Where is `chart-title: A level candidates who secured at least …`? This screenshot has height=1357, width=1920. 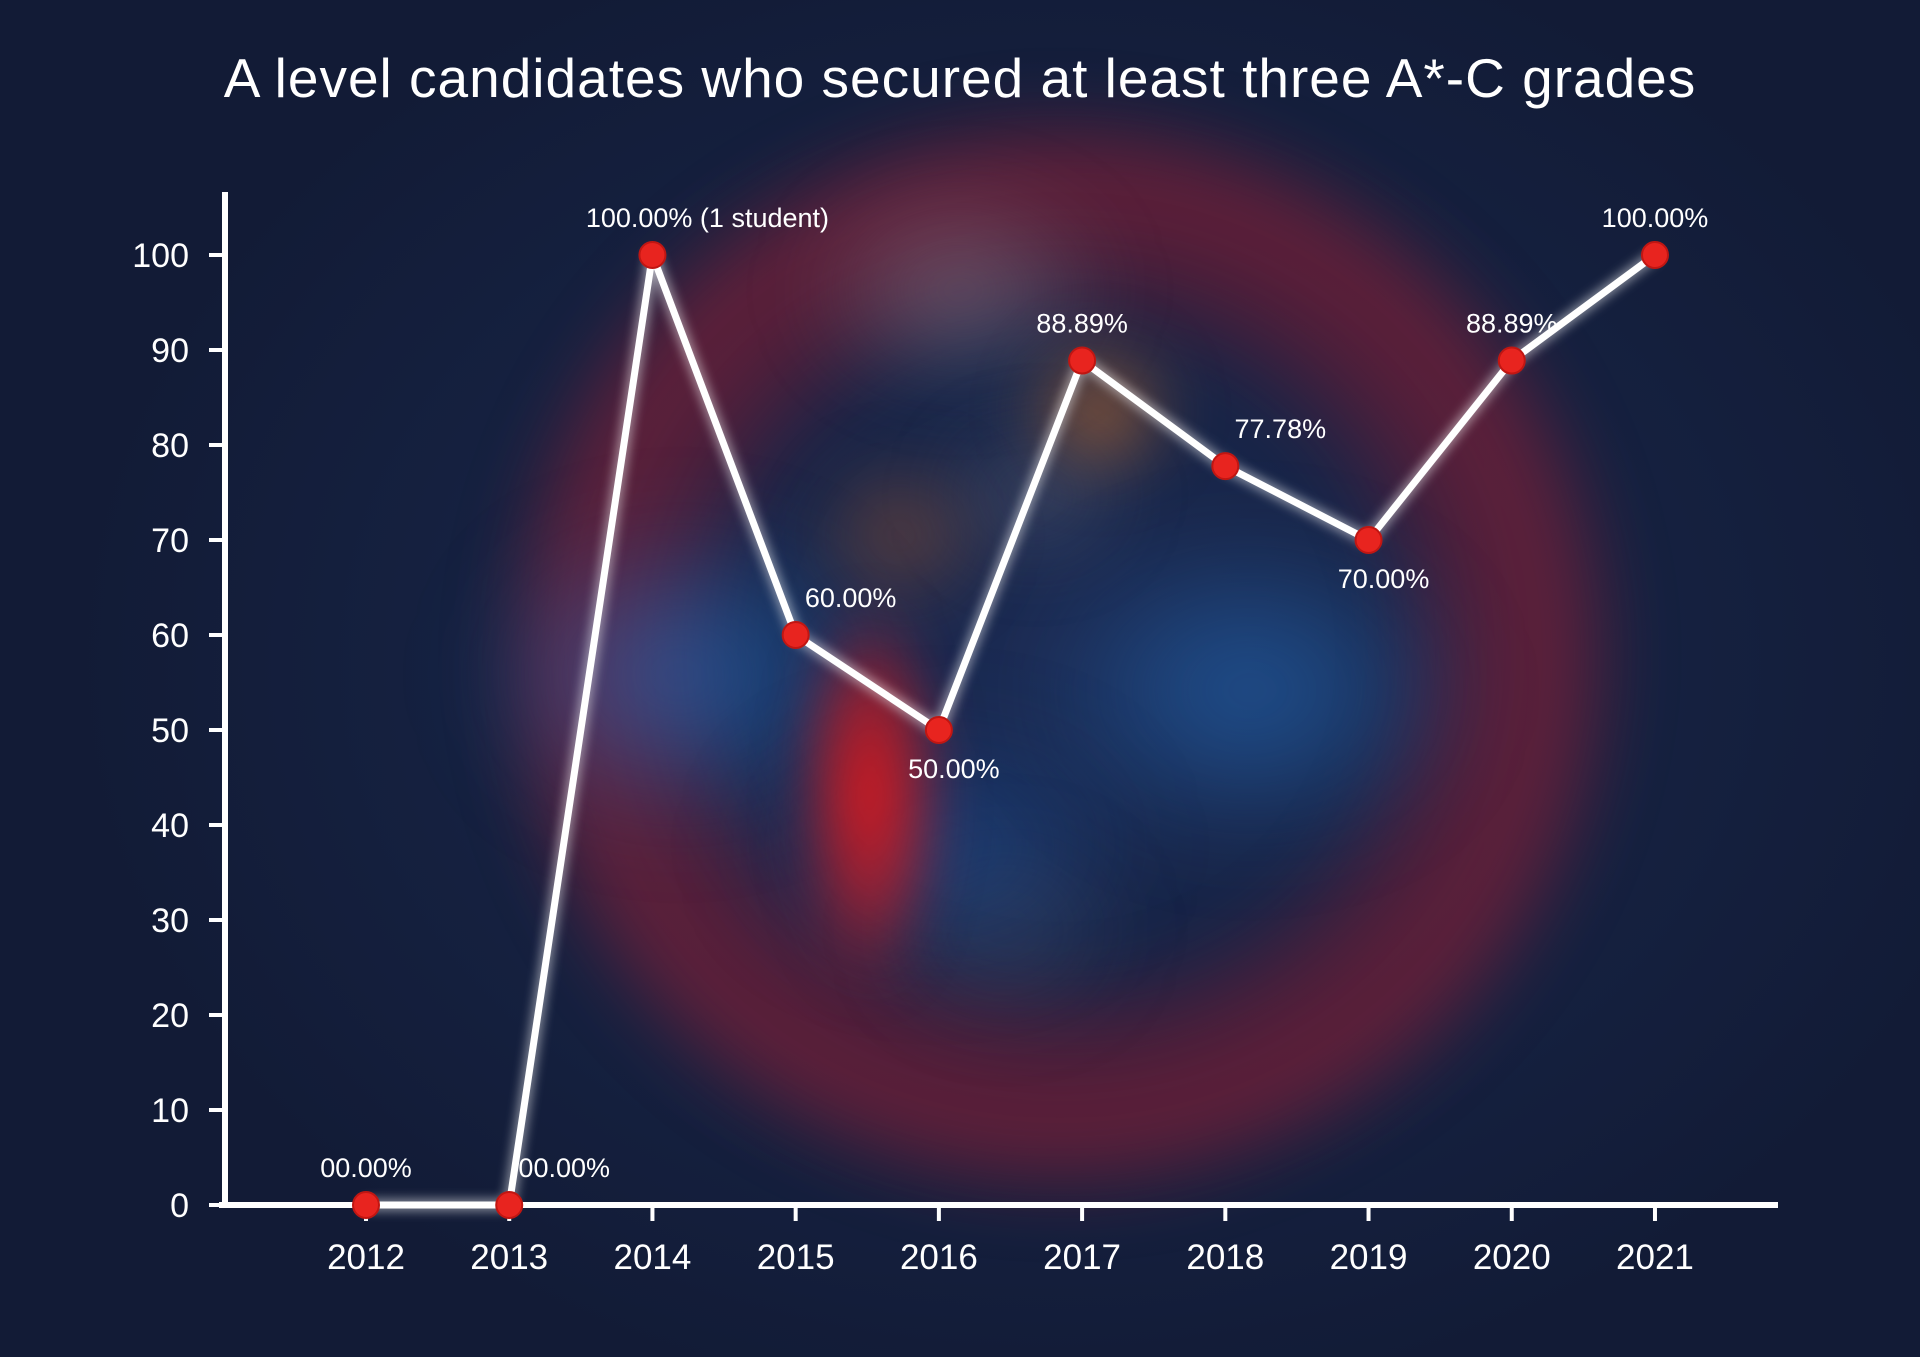
chart-title: A level candidates who secured at least … is located at coordinates (960, 78).